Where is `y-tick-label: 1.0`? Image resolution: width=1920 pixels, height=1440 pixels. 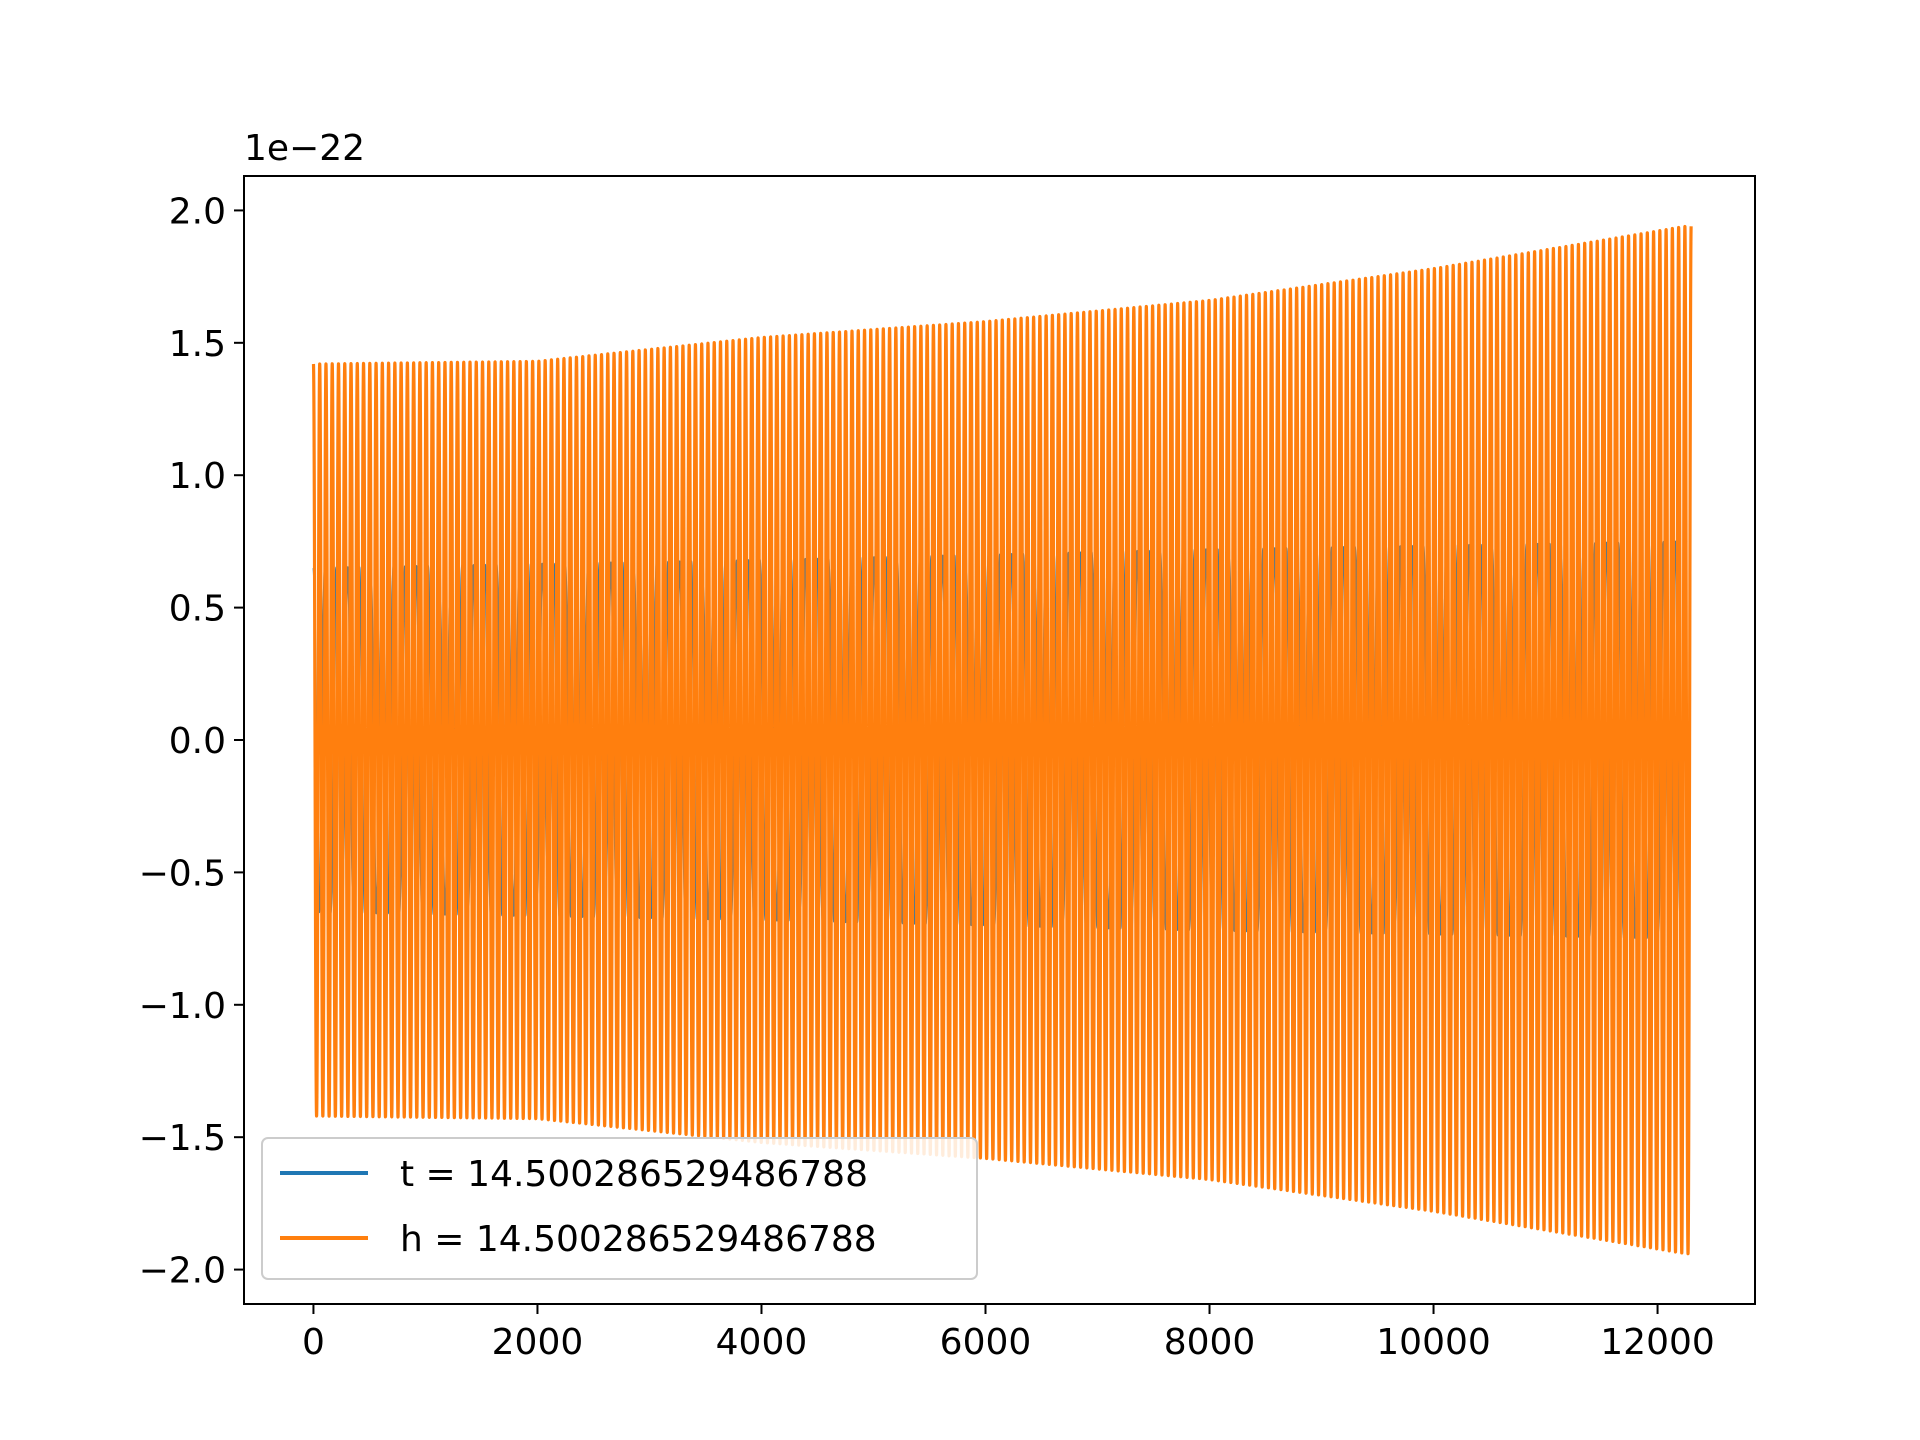
y-tick-label: 1.0 is located at coordinates (197, 476).